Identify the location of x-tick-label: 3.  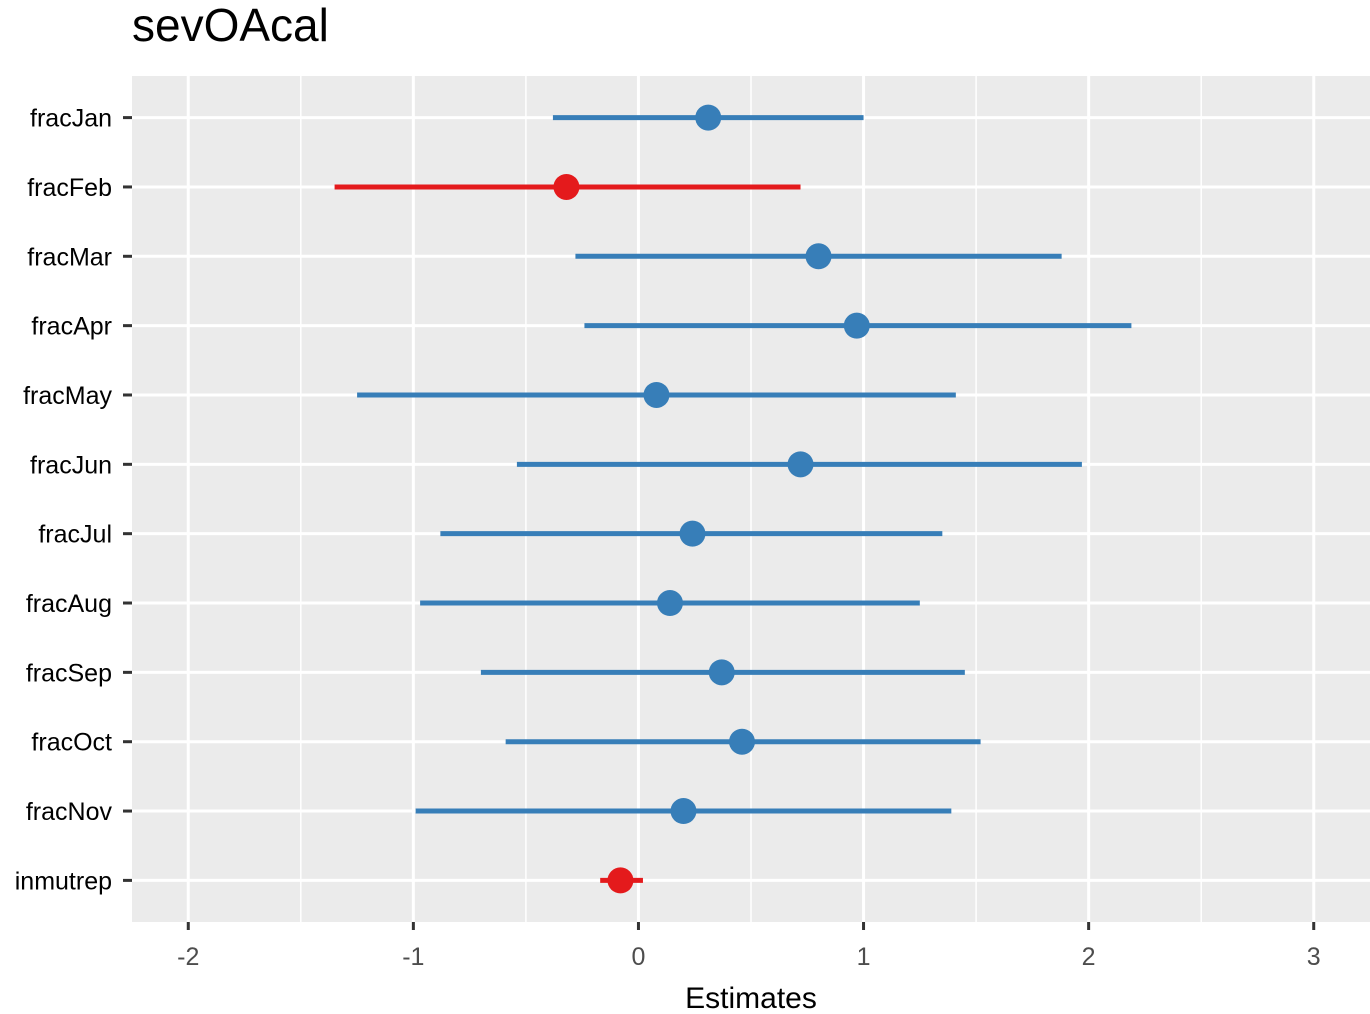
(1314, 957).